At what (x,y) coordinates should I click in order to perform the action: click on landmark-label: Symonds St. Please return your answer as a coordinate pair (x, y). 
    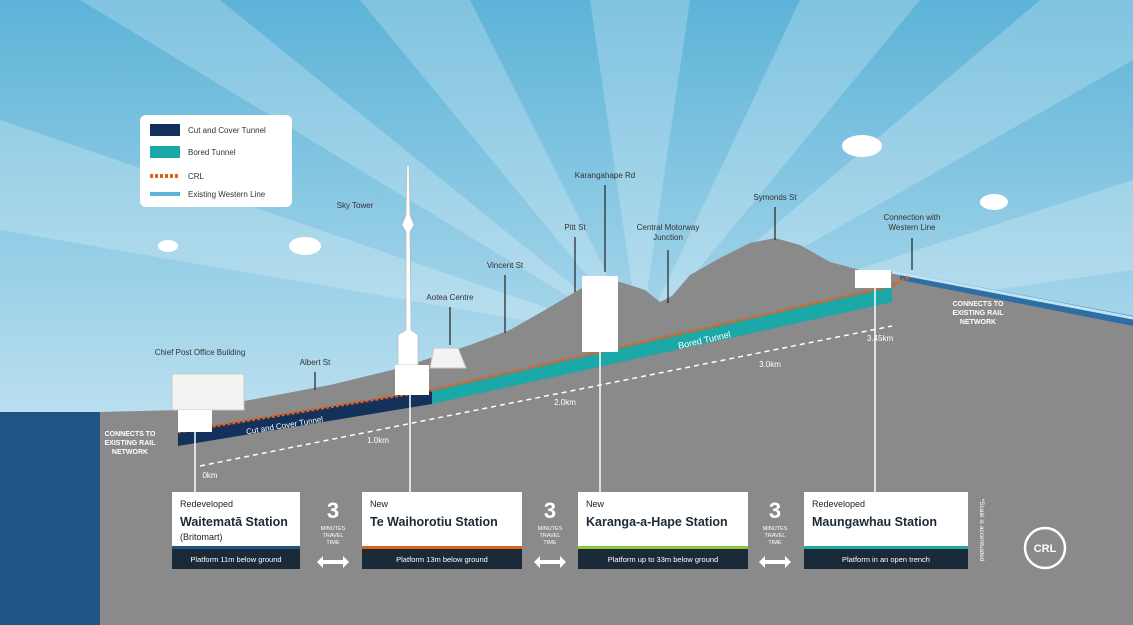
    Looking at the image, I should click on (775, 197).